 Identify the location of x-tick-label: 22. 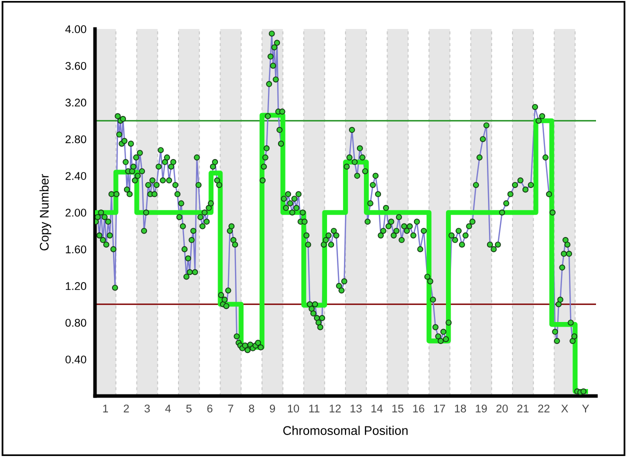
(544, 408).